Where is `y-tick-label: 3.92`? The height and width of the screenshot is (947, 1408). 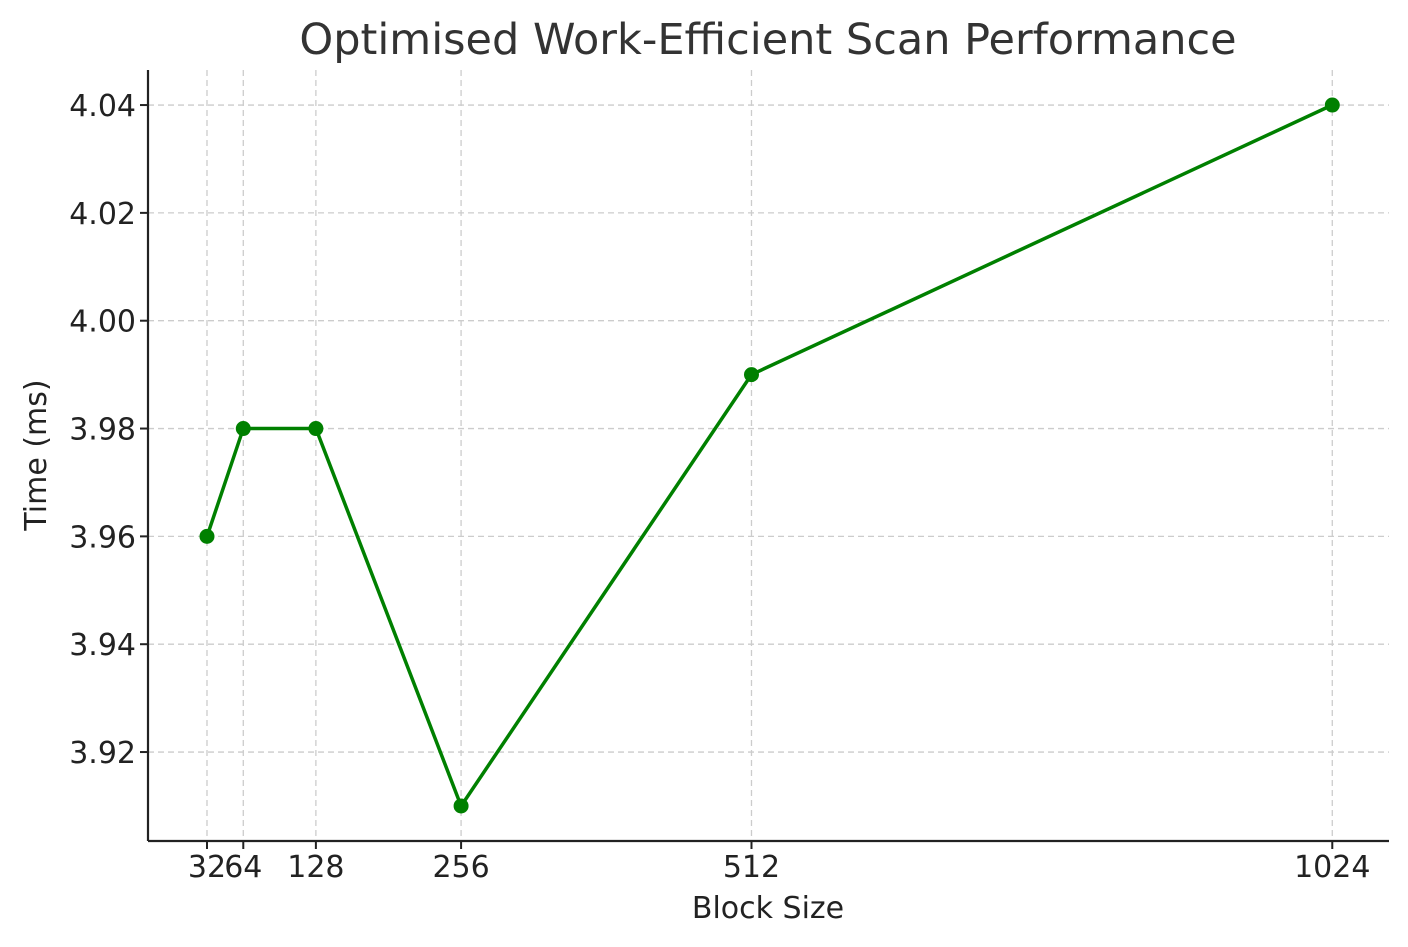
y-tick-label: 3.92 is located at coordinates (102, 753).